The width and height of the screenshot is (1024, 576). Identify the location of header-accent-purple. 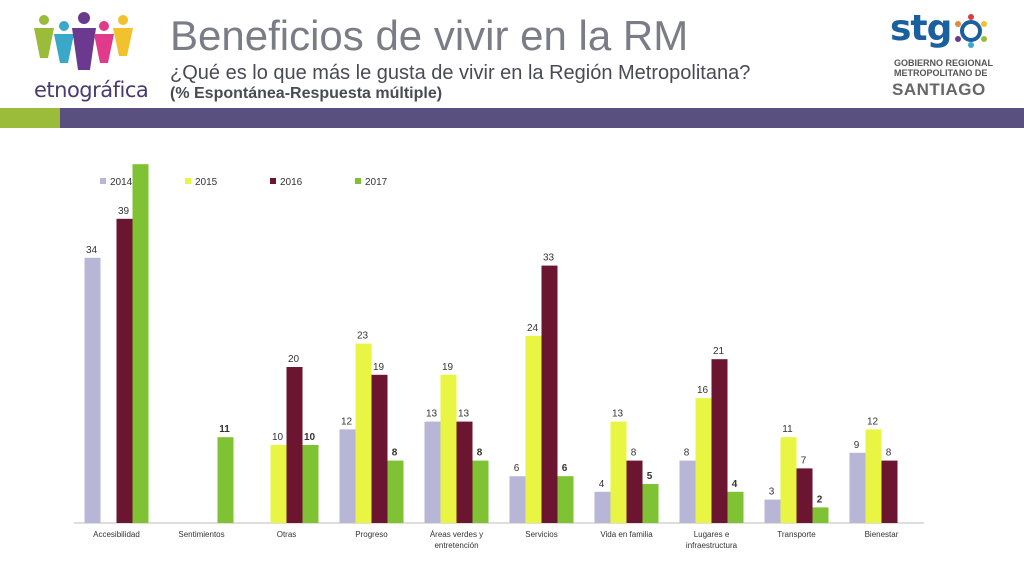
(542, 118).